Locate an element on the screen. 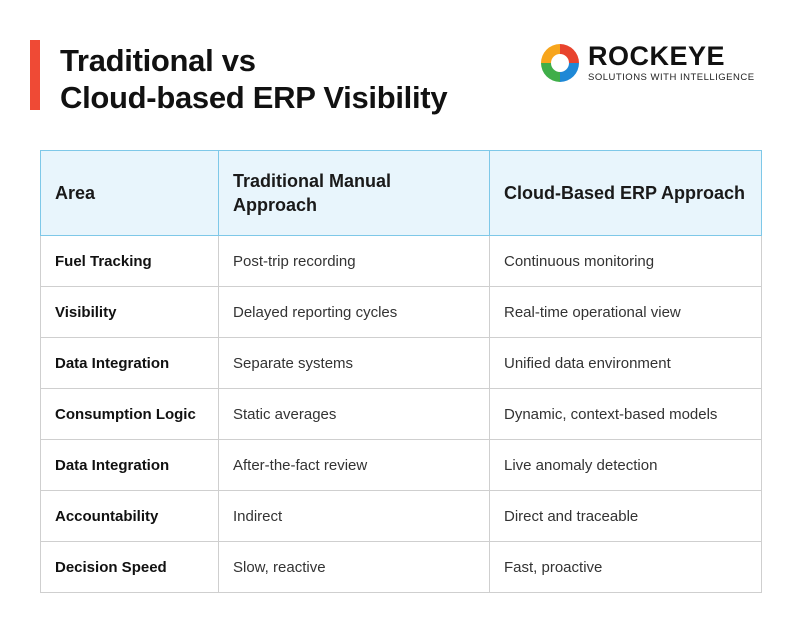 Image resolution: width=802 pixels, height=633 pixels. row-traditional: Indirect is located at coordinates (354, 516).